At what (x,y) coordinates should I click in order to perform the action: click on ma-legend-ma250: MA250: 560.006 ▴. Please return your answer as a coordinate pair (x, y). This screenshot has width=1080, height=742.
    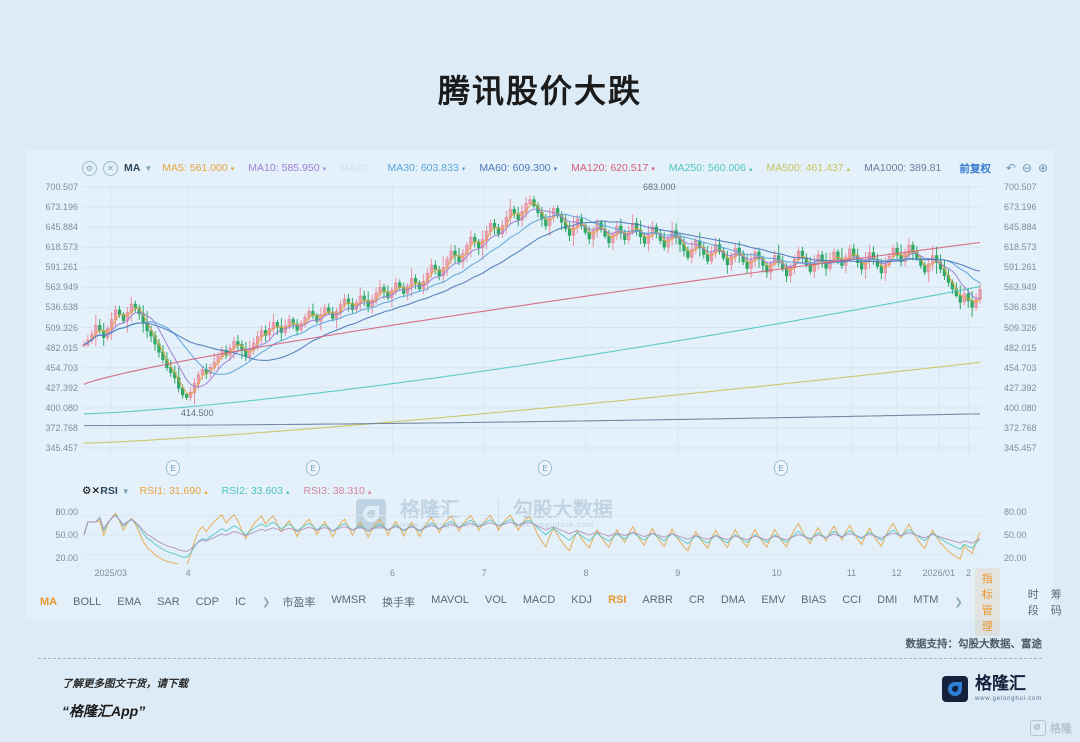
    Looking at the image, I should click on (711, 168).